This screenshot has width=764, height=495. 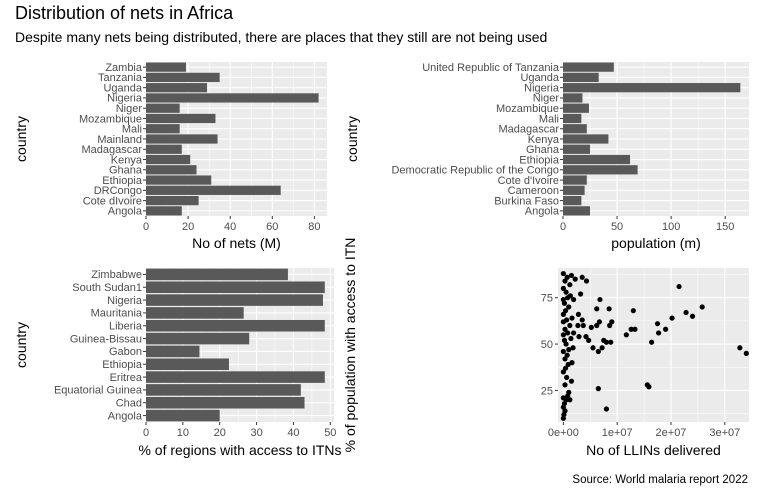 What do you see at coordinates (236, 243) in the screenshot?
I see `x-axis-title: No of nets (M)` at bounding box center [236, 243].